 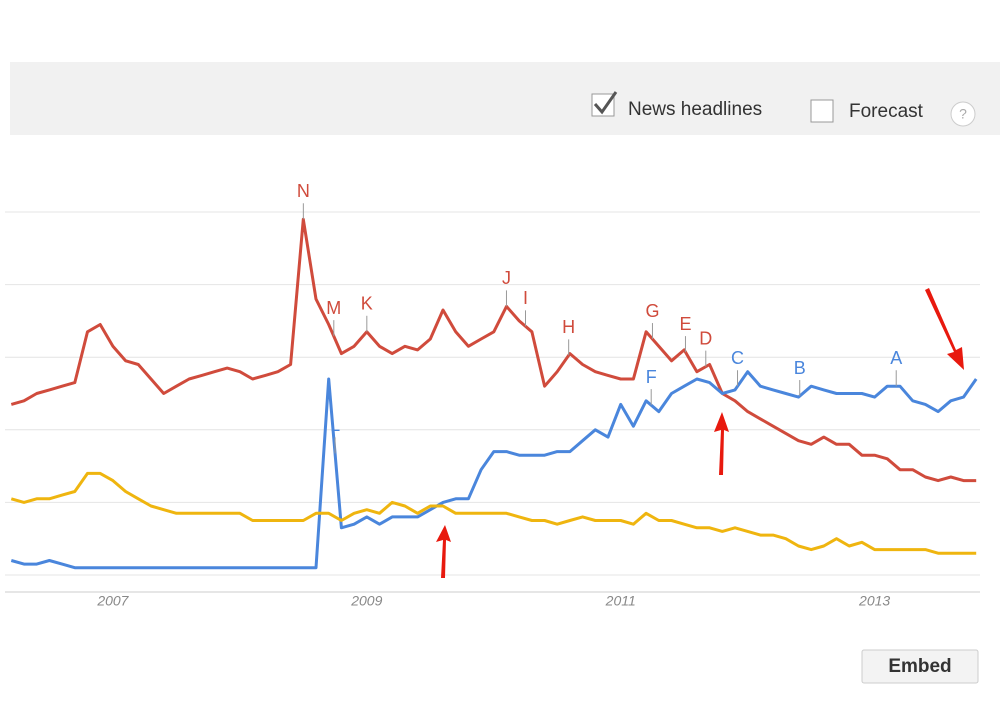 What do you see at coordinates (695, 109) in the screenshot?
I see `news-label: News headlines` at bounding box center [695, 109].